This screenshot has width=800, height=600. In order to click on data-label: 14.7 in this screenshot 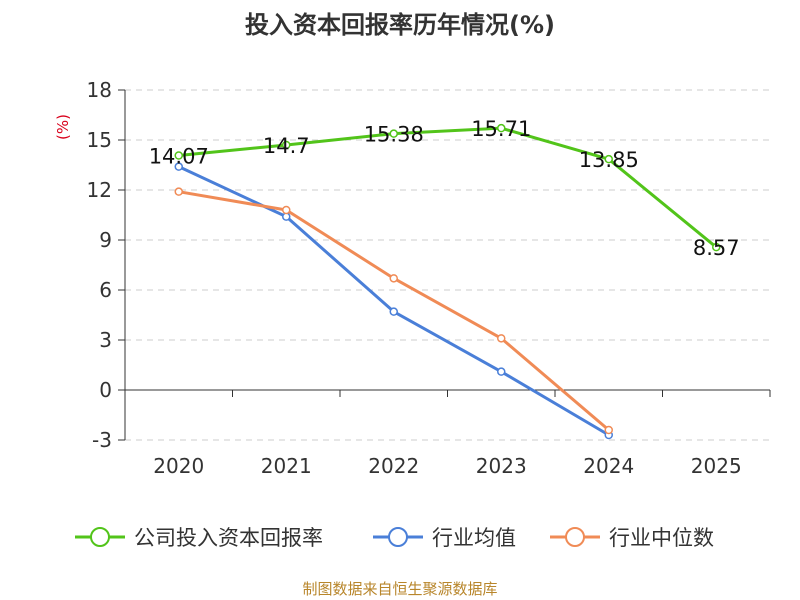, I will do `click(286, 146)`.